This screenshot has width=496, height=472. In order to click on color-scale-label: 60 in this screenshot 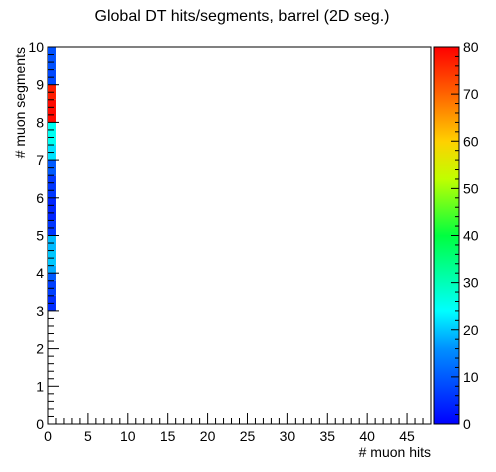, I will do `click(471, 141)`.